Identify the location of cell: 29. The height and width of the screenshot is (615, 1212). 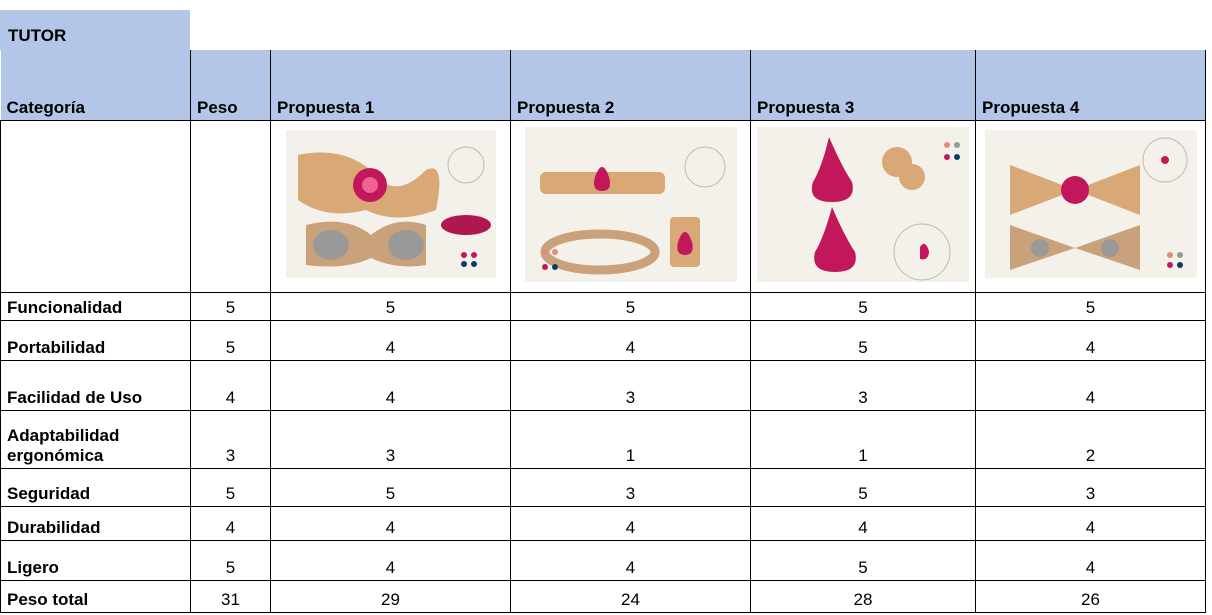
(390, 596).